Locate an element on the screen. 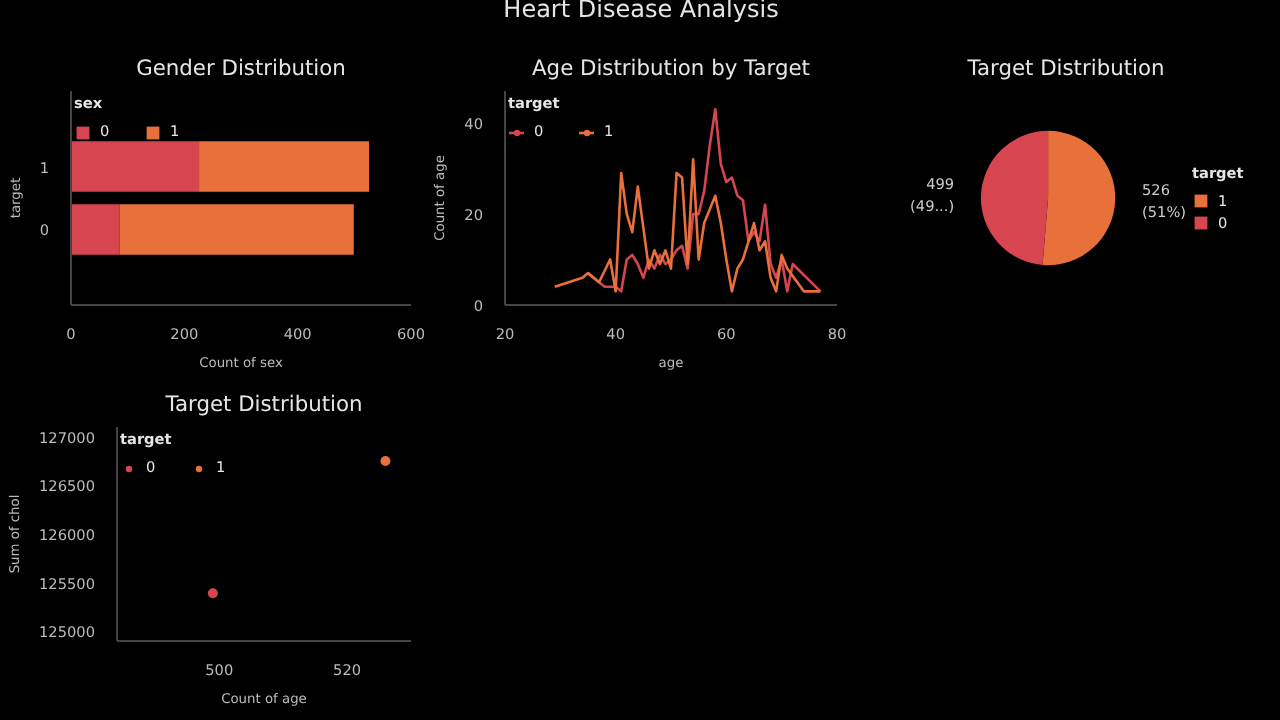 The width and height of the screenshot is (1280, 720). chart-title: Age Distribution by Target is located at coordinates (671, 68).